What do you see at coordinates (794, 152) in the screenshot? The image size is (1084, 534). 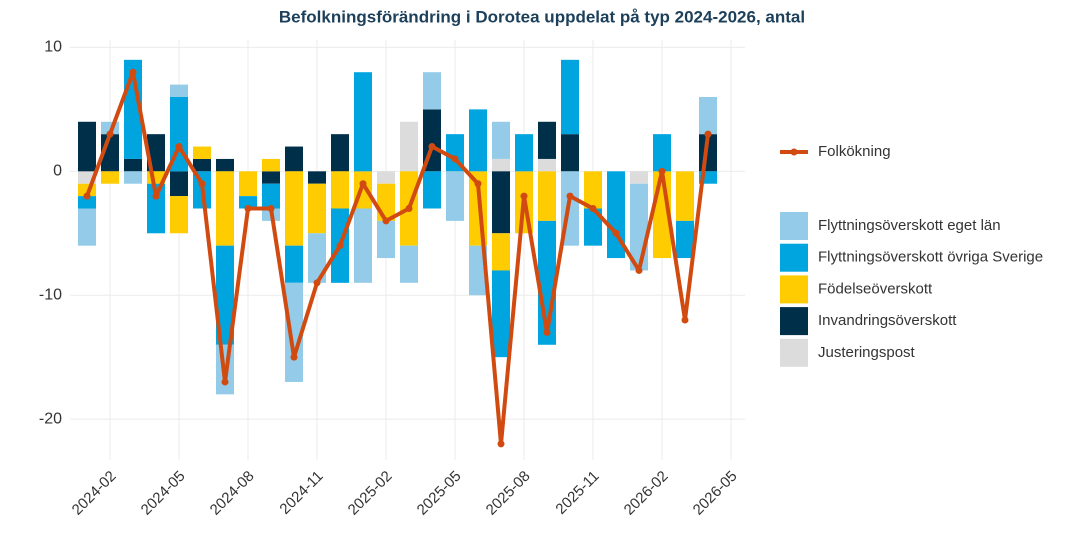 I see `legend-point` at bounding box center [794, 152].